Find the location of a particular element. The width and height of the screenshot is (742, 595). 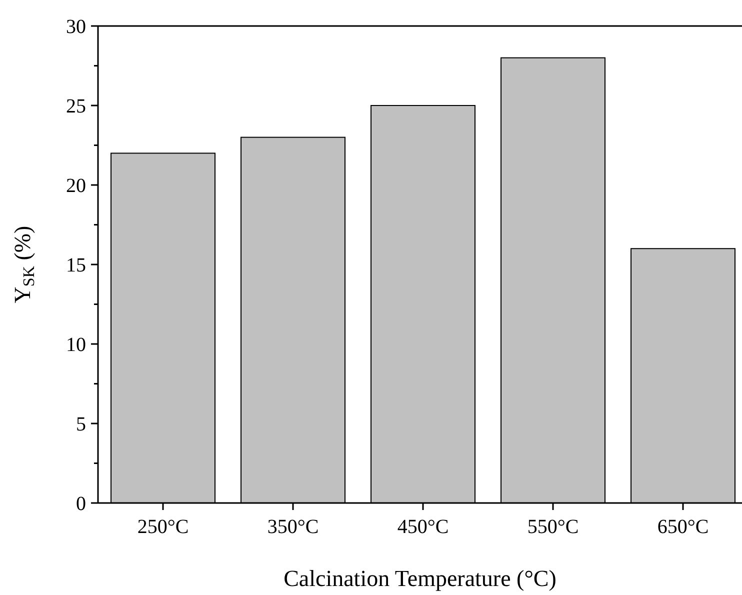

x-tick-label: 450°C is located at coordinates (423, 527).